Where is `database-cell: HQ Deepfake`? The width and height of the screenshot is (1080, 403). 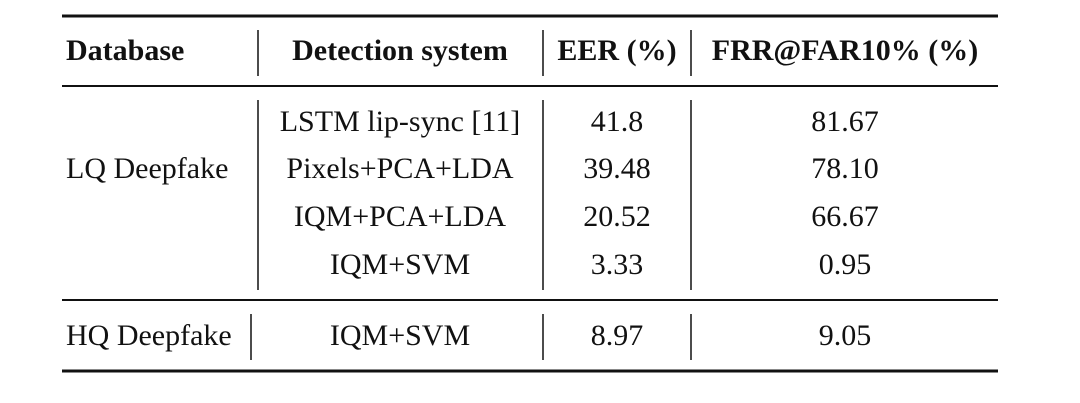
database-cell: HQ Deepfake is located at coordinates (149, 335).